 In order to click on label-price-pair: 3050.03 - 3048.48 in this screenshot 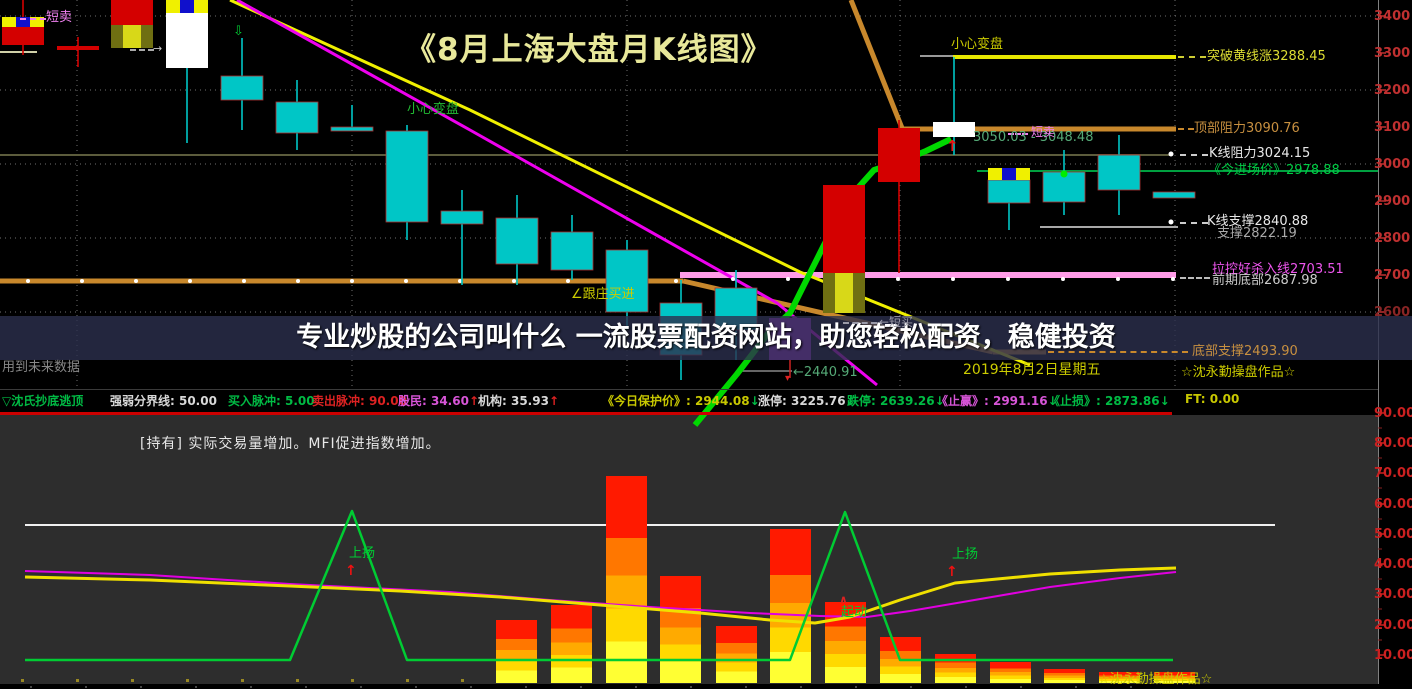, I will do `click(1033, 137)`.